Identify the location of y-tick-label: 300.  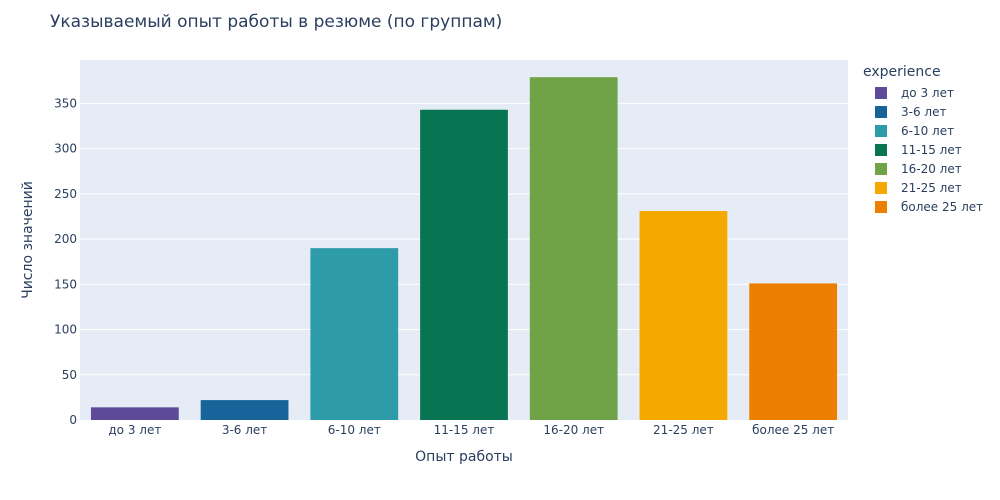
(65, 149).